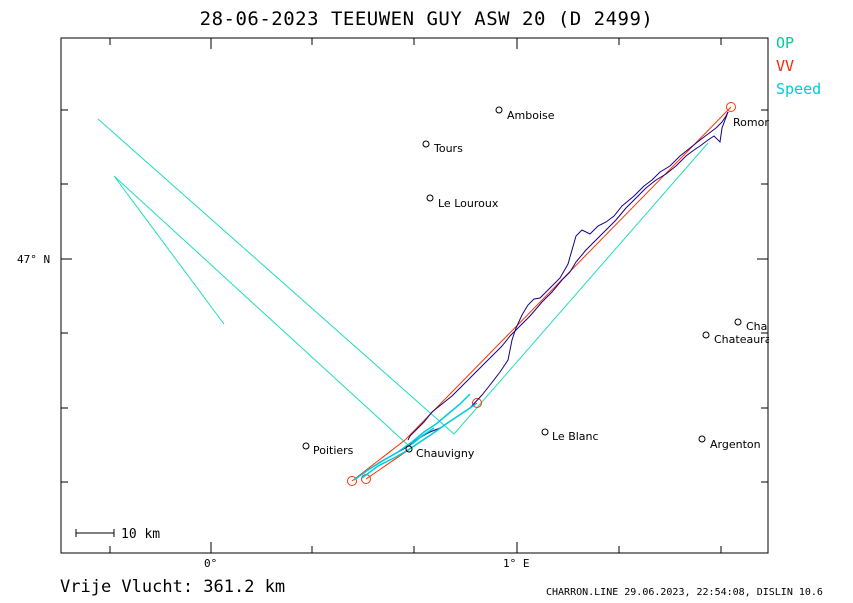 Image resolution: width=853 pixels, height=603 pixels. I want to click on city-label-poitiers: Poitiers, so click(333, 450).